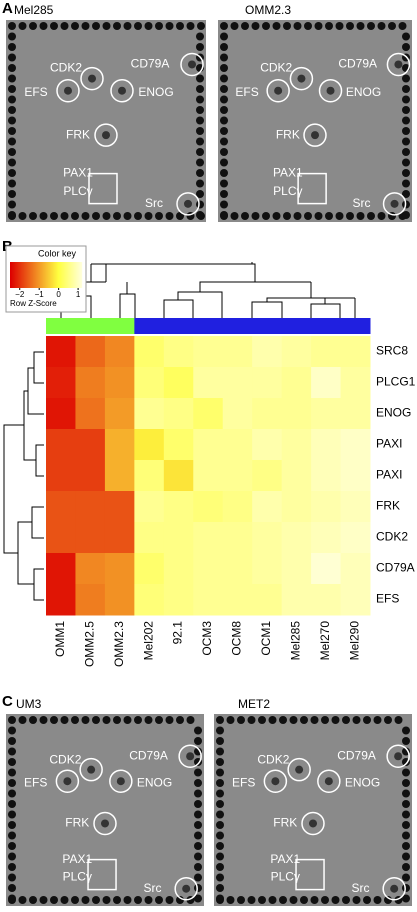 Image resolution: width=417 pixels, height=912 pixels. Describe the element at coordinates (148, 641) in the screenshot. I see `column-label: Mel202` at that location.